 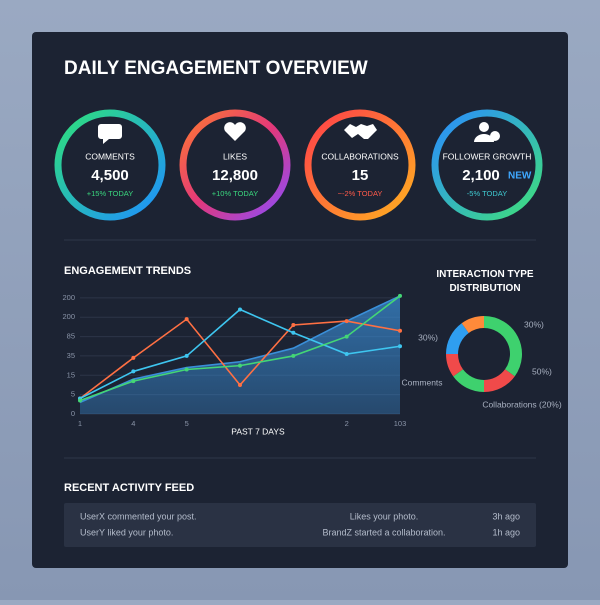 I want to click on kpi-change: -5% TODAY, so click(x=487, y=193).